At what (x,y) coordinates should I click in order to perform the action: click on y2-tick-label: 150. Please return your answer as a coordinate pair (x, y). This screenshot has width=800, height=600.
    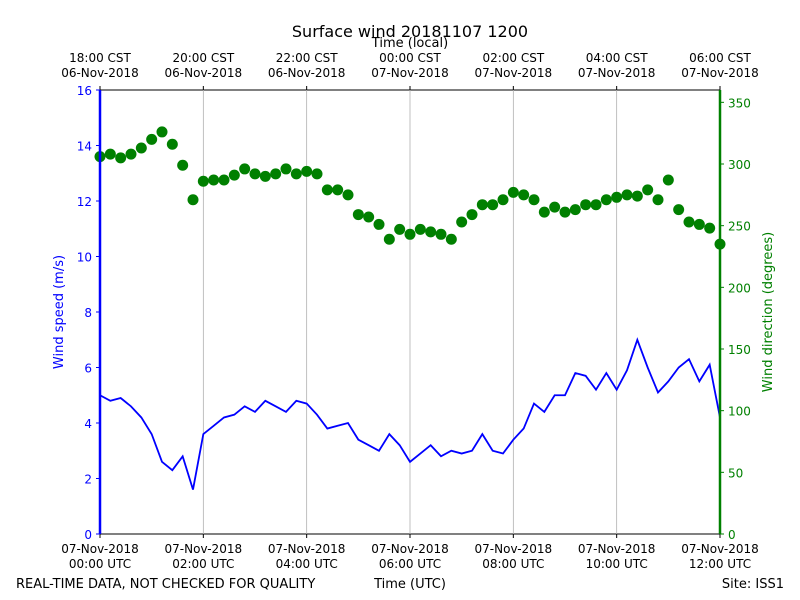
    Looking at the image, I should click on (739, 350).